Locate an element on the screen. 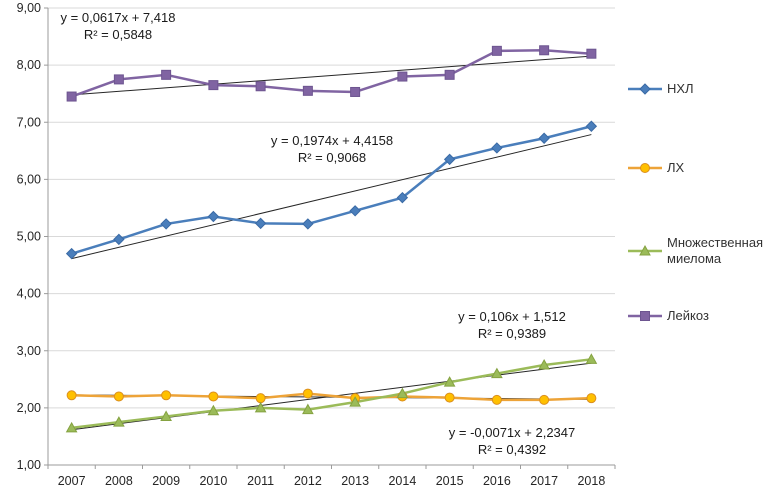  trend-r2: R² = 0,4392 is located at coordinates (512, 449).